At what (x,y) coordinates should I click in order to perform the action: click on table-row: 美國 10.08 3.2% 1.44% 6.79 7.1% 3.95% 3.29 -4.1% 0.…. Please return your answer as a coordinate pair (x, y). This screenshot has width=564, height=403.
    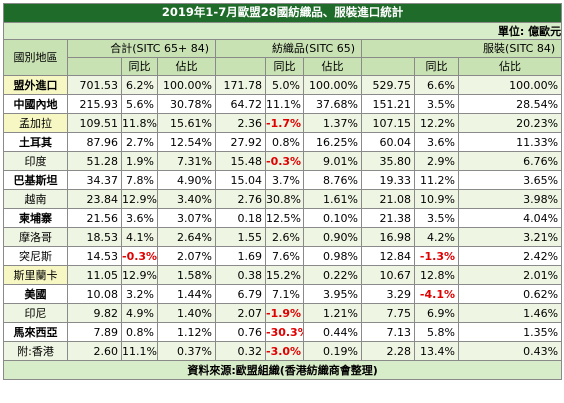
    Looking at the image, I should click on (283, 294).